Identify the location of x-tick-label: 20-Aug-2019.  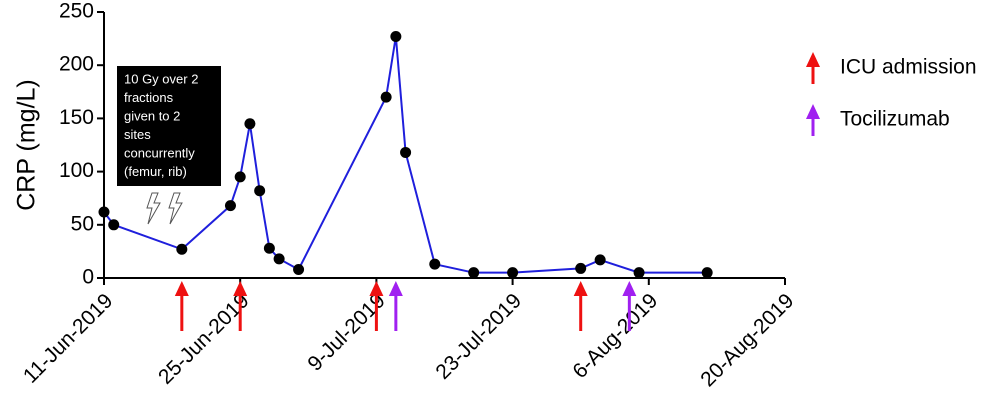
(747, 340).